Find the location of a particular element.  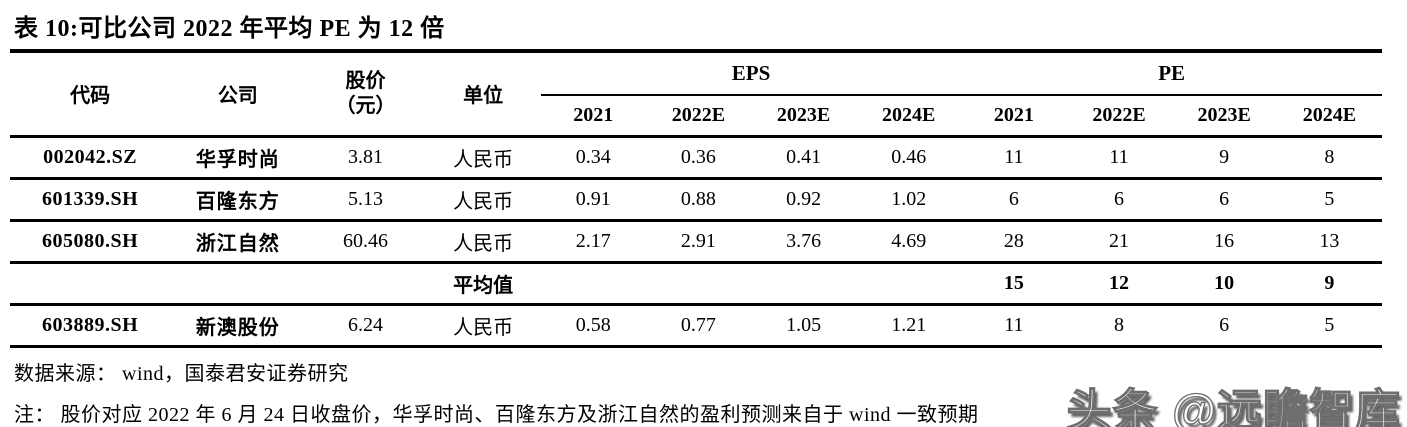

pe-year-2021: 2021 is located at coordinates (1014, 116).